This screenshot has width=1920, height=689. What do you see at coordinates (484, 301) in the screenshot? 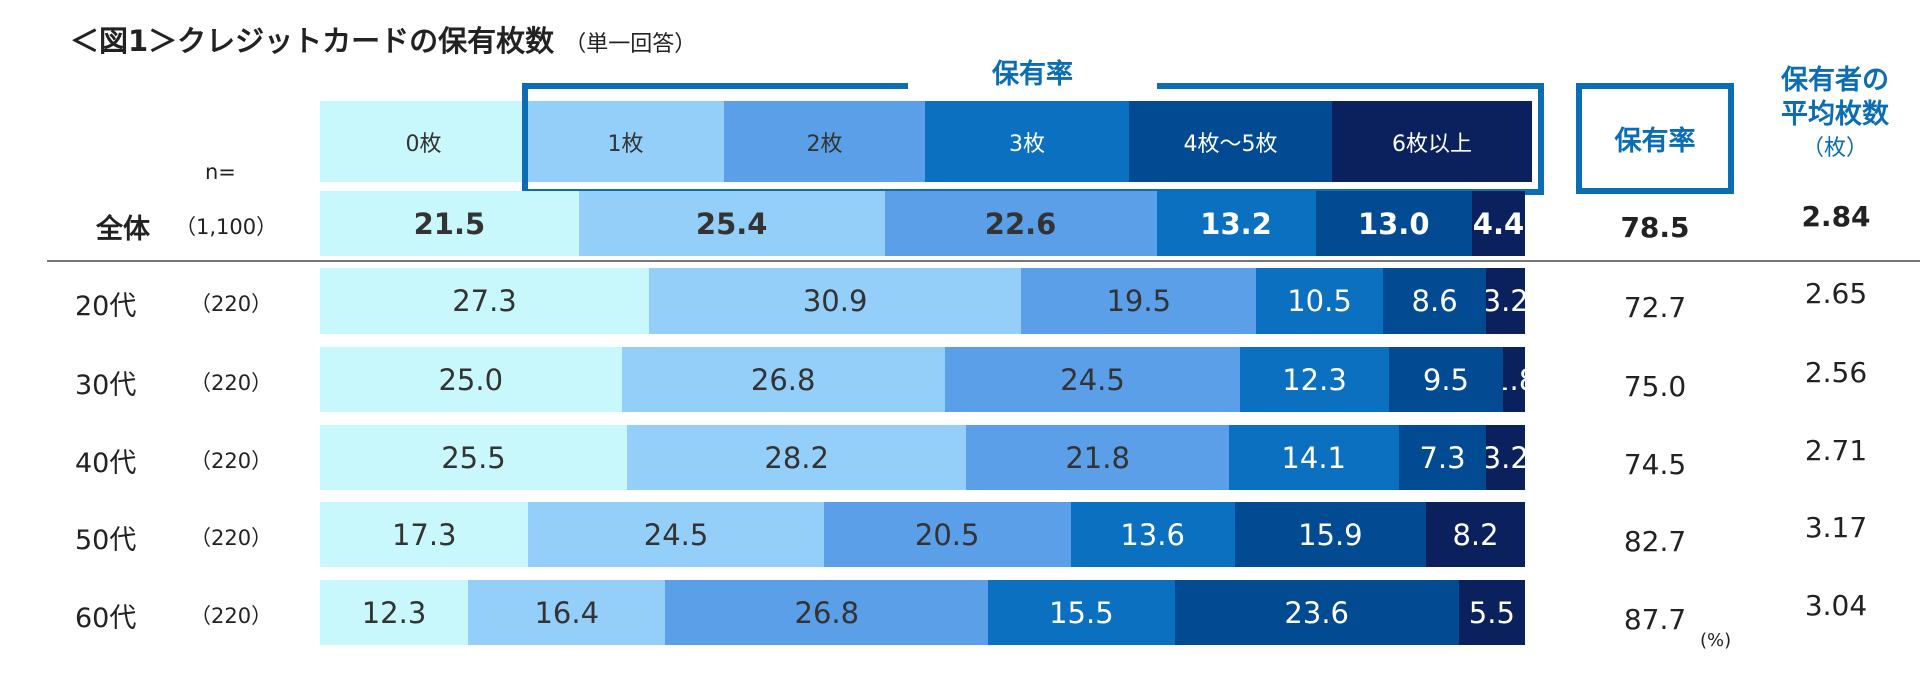
I see `bar-segment: 27.3` at bounding box center [484, 301].